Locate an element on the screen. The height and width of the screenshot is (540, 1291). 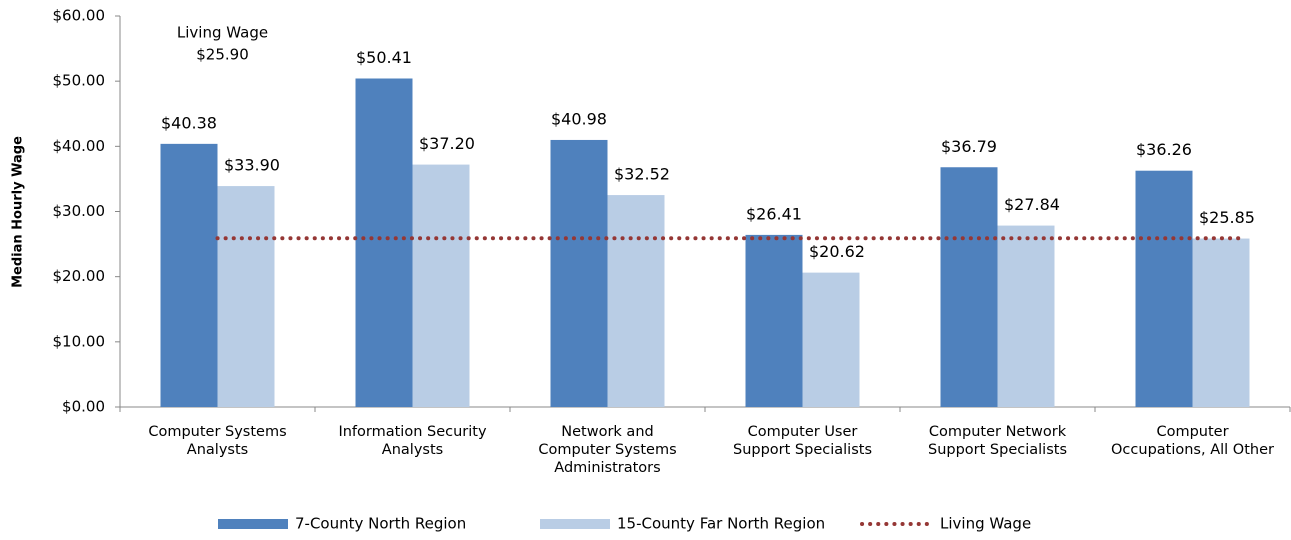
y-tick-label: $30.00 is located at coordinates (79, 211).